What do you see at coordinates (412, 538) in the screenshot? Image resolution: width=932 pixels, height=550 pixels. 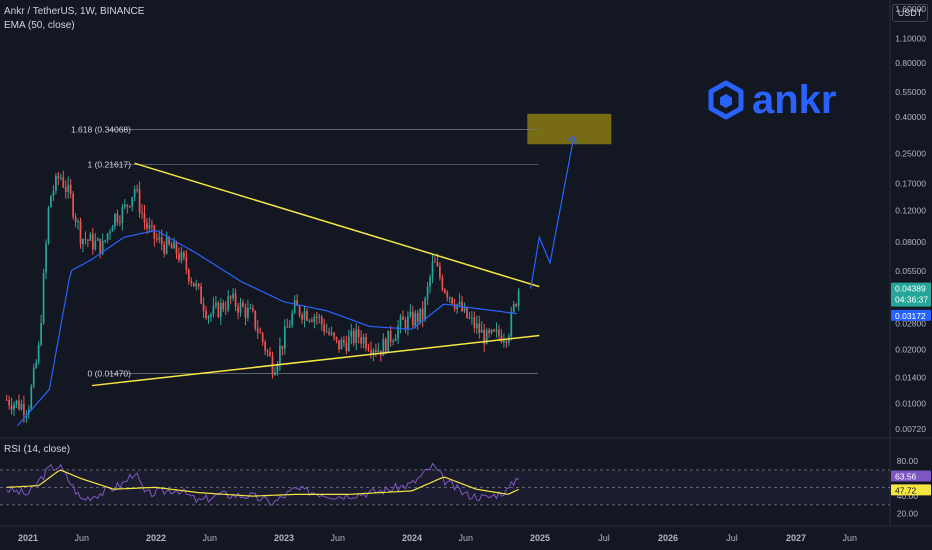 I see `time-tick-label: 2024` at bounding box center [412, 538].